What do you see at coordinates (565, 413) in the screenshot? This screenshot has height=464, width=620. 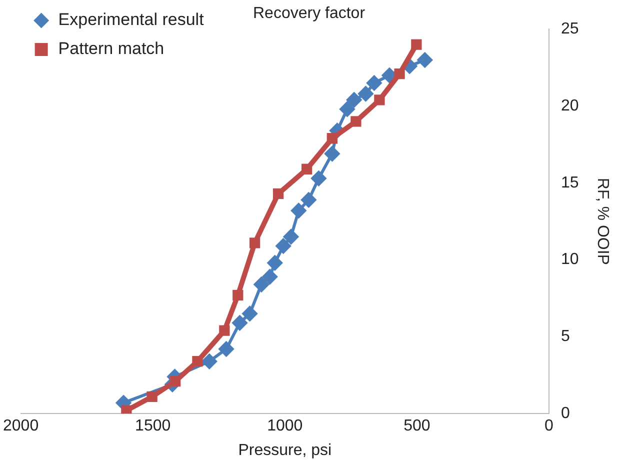 I see `y-tick-label: 0` at bounding box center [565, 413].